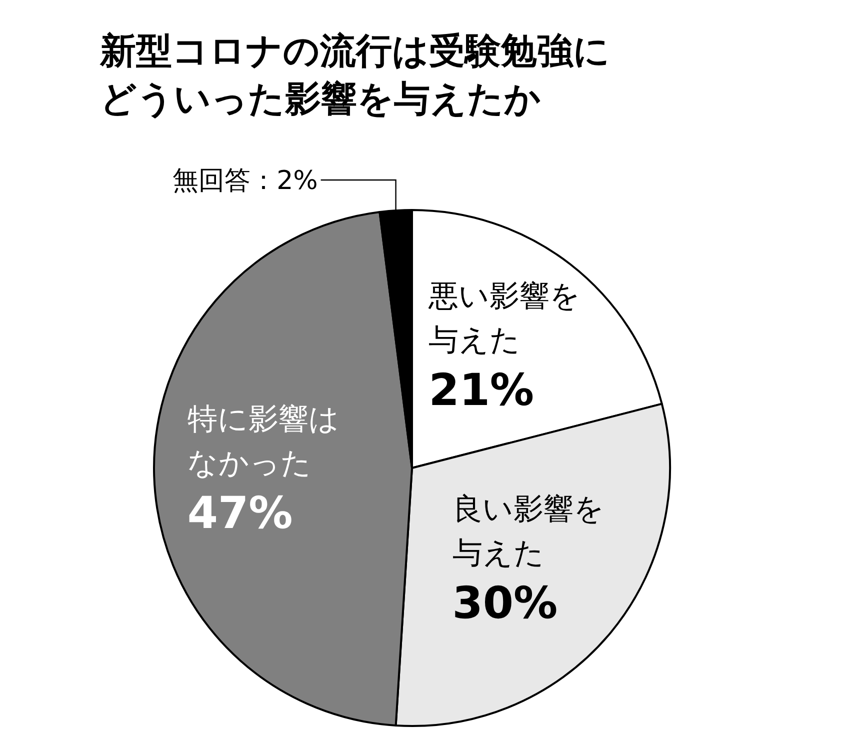 This screenshot has width=846, height=750. I want to click on slice-label: 無回答：2%, so click(245, 181).